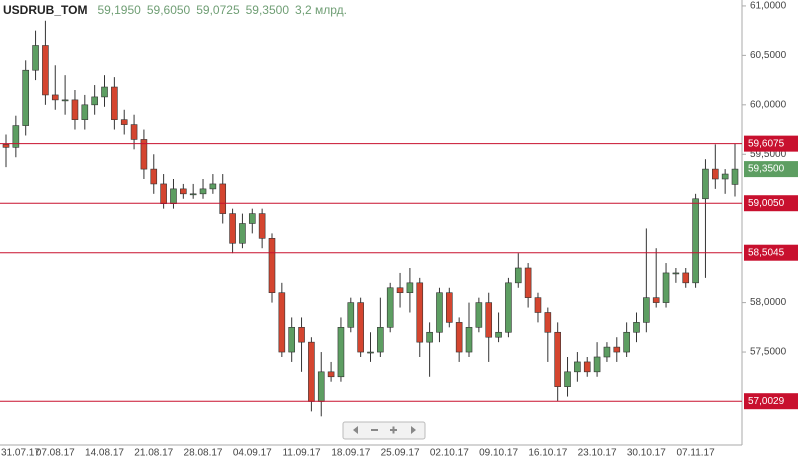 Image resolution: width=800 pixels, height=463 pixels. Describe the element at coordinates (267, 10) in the screenshot. I see `ohlc-close: 59,3500` at that location.